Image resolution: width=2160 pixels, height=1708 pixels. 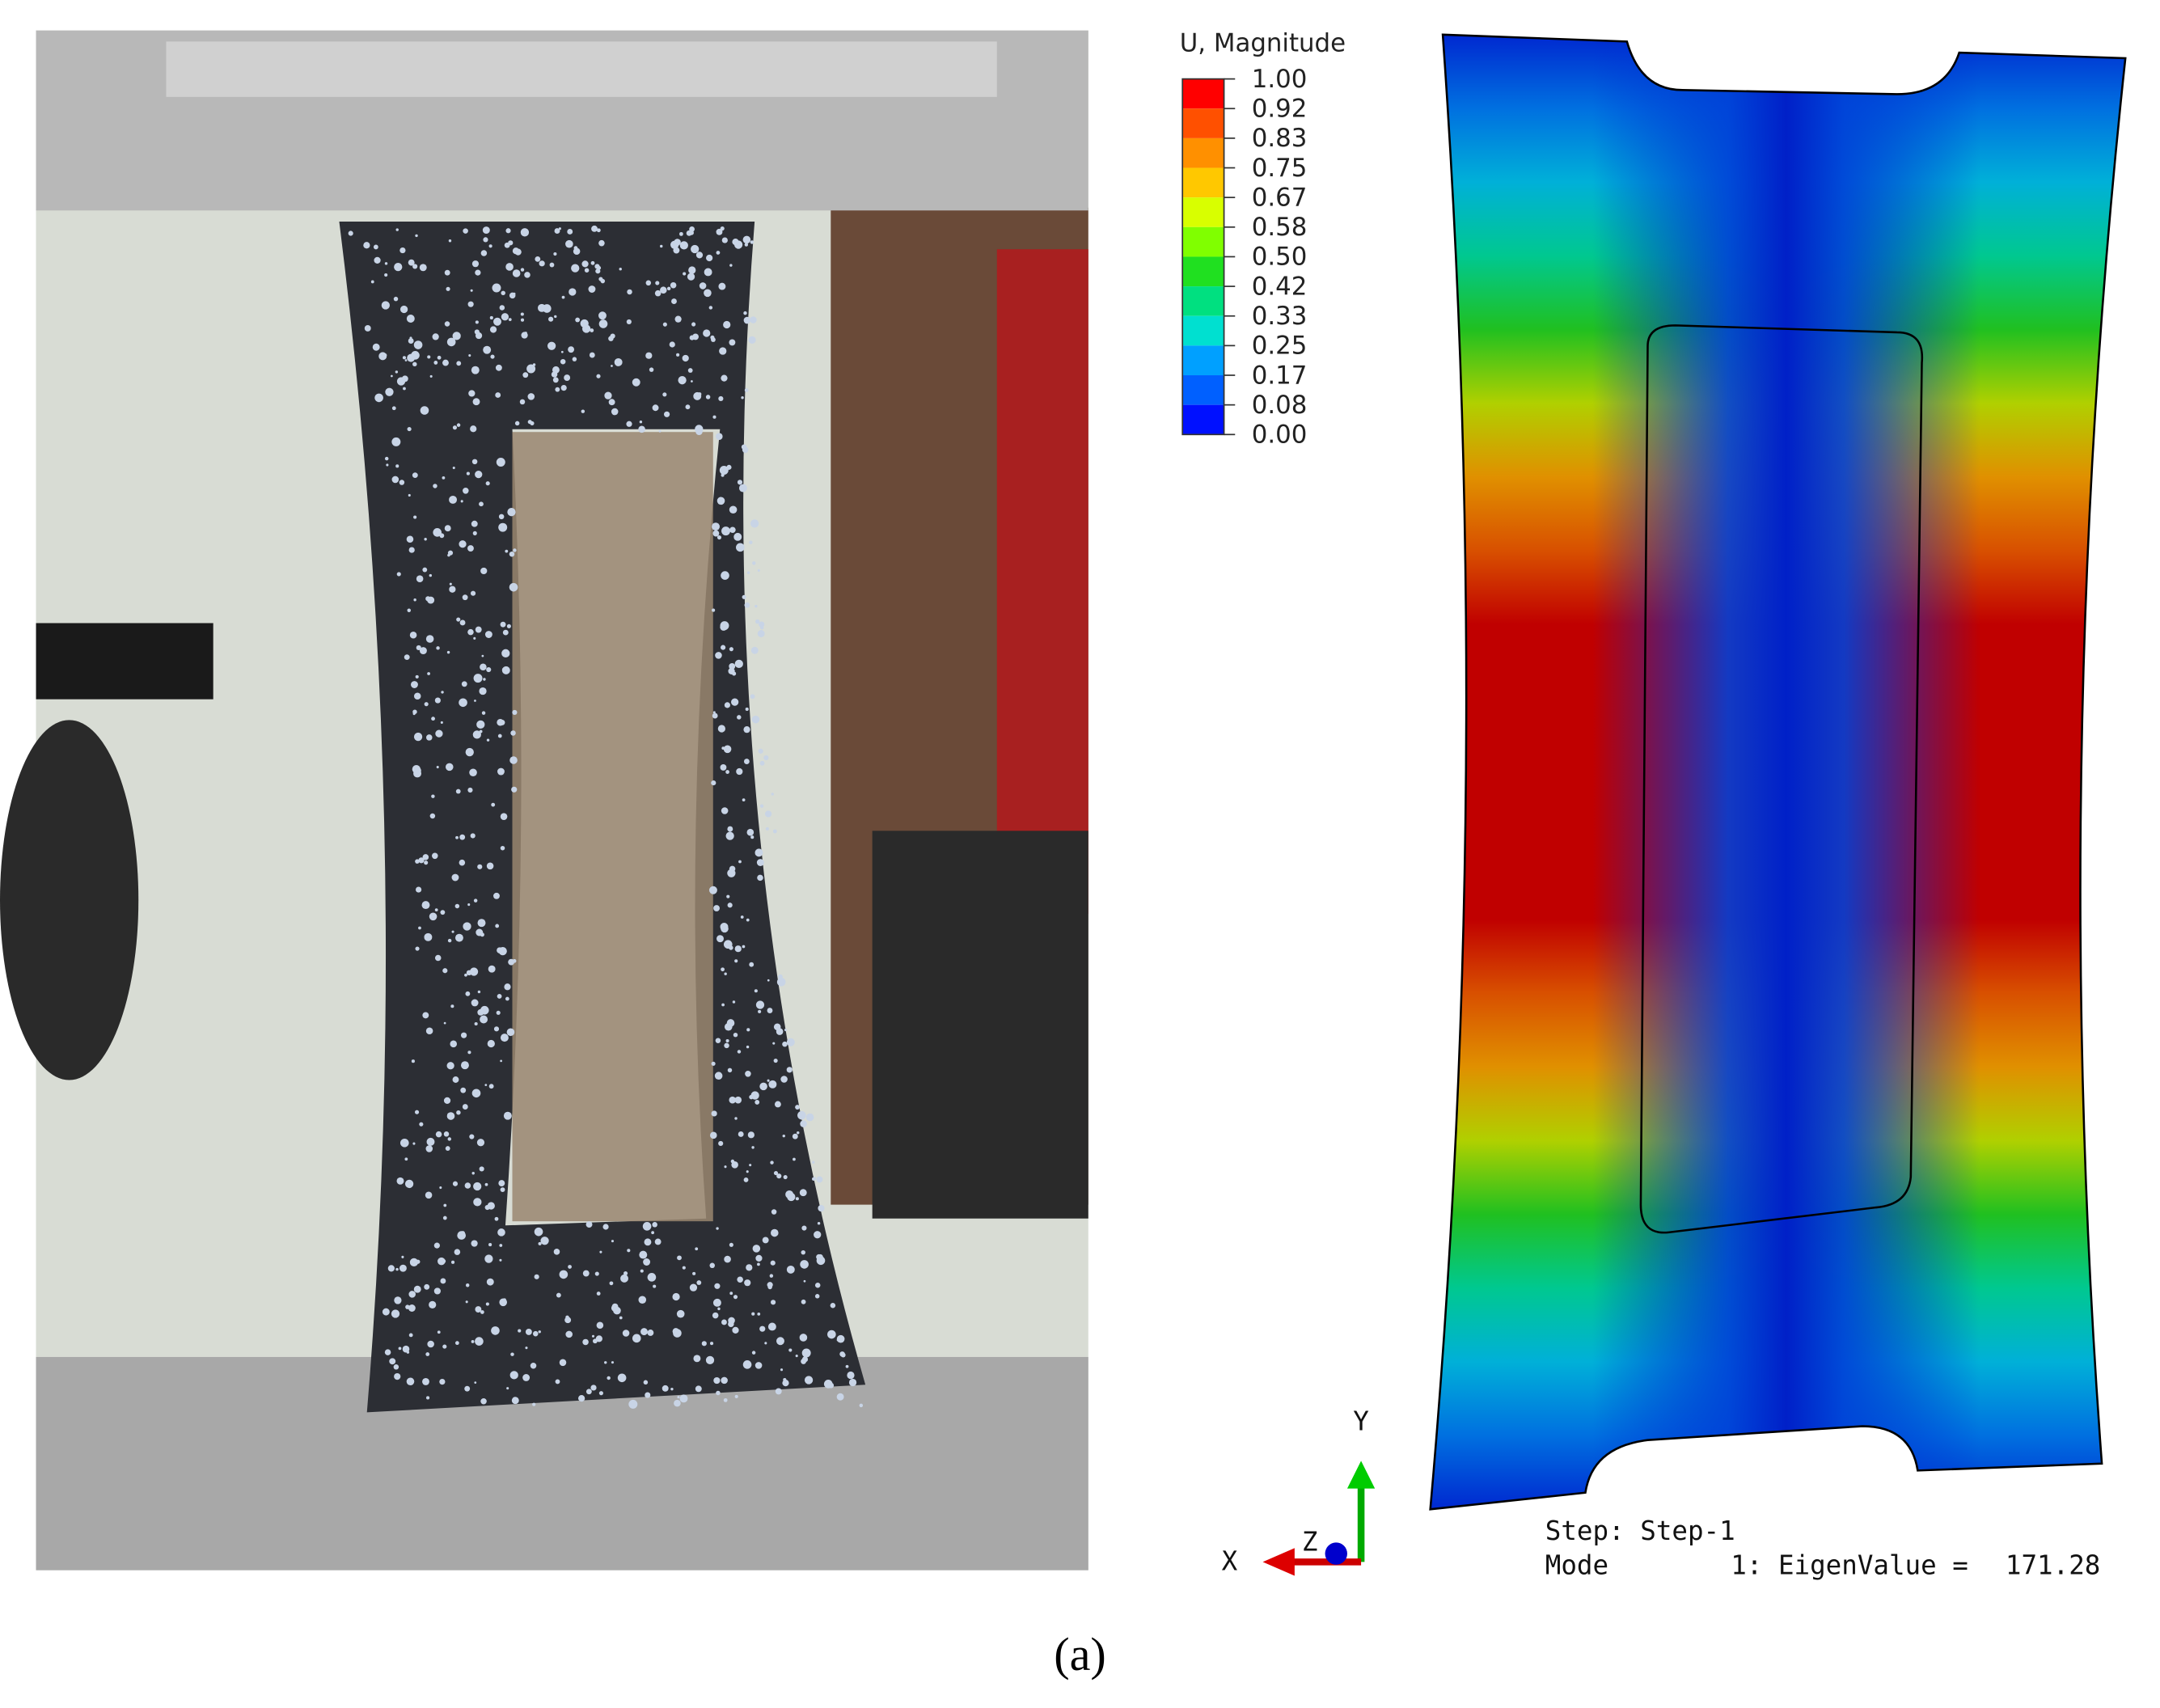 I want to click on legend-level: 0.75, so click(x=1280, y=168).